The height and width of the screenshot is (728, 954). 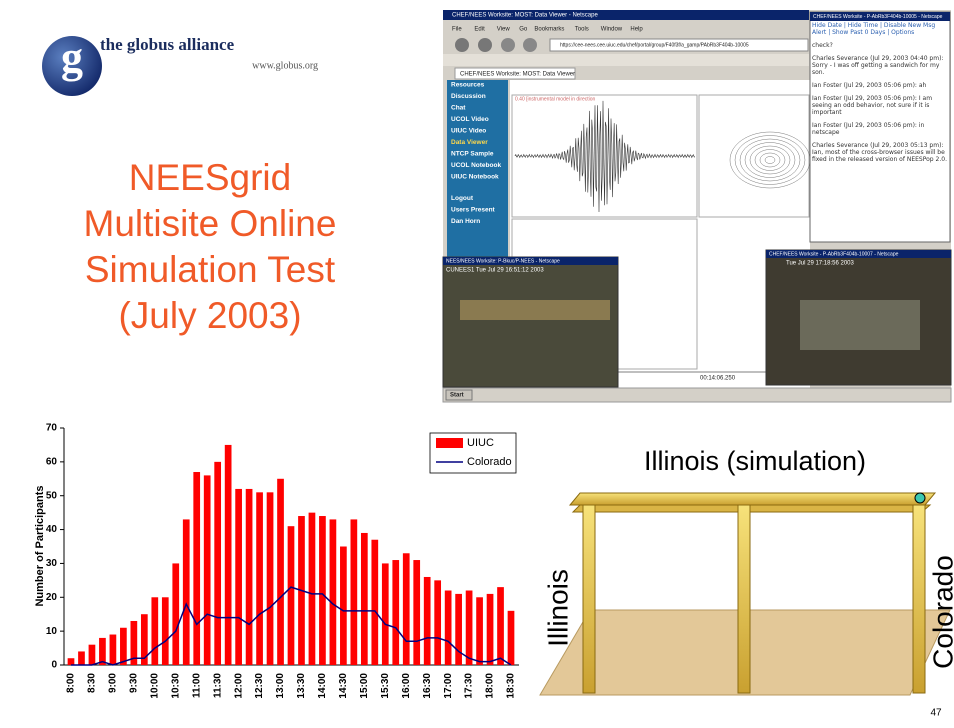 What do you see at coordinates (462, 45) in the screenshot?
I see `back-button` at bounding box center [462, 45].